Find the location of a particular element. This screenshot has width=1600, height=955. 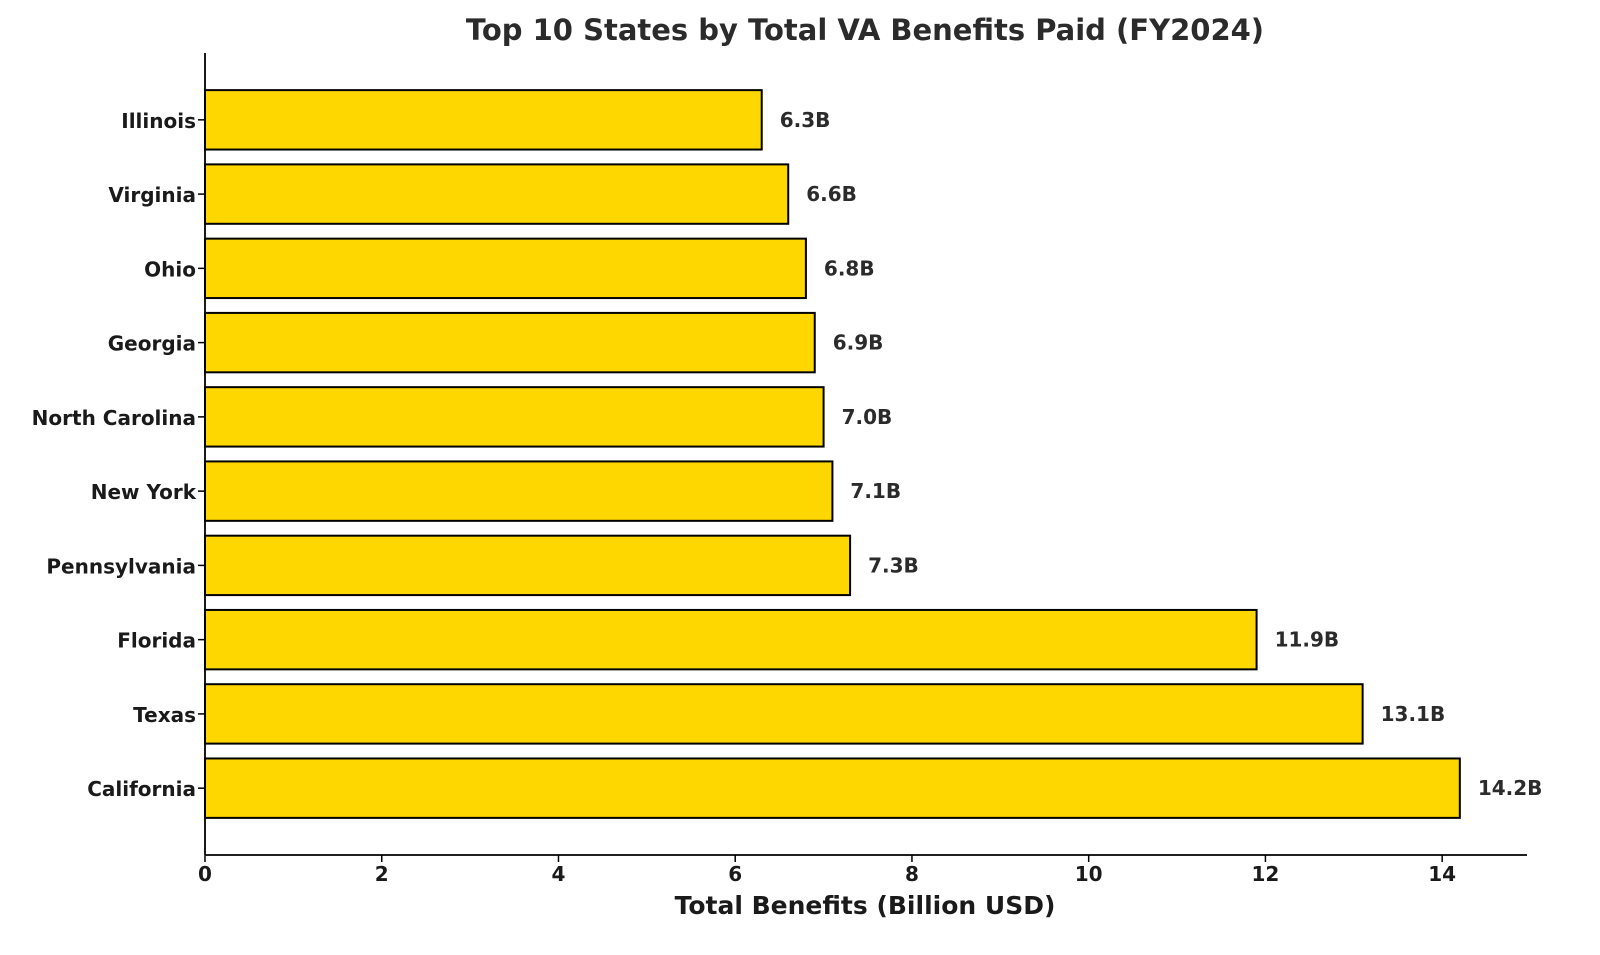

x-tick-label: 12 is located at coordinates (1266, 874).